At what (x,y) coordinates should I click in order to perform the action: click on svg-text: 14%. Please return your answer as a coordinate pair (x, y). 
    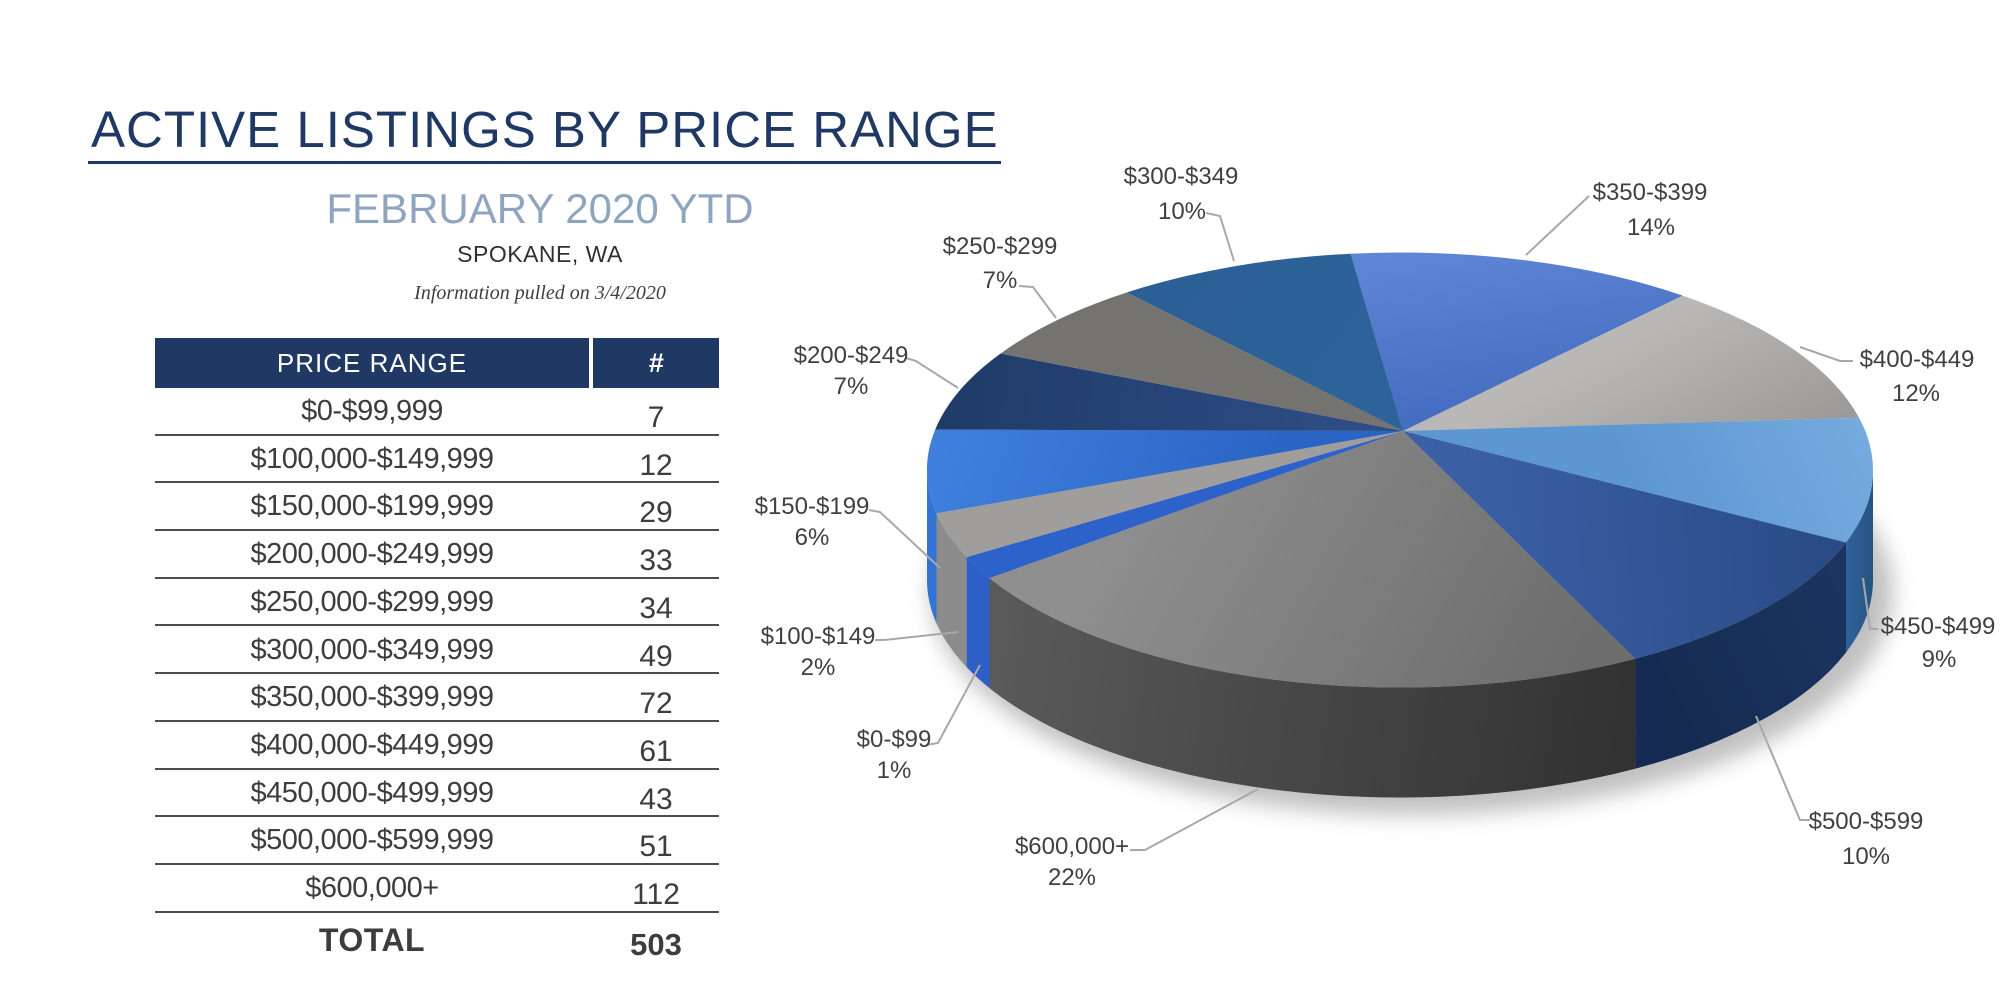
    Looking at the image, I should click on (1651, 227).